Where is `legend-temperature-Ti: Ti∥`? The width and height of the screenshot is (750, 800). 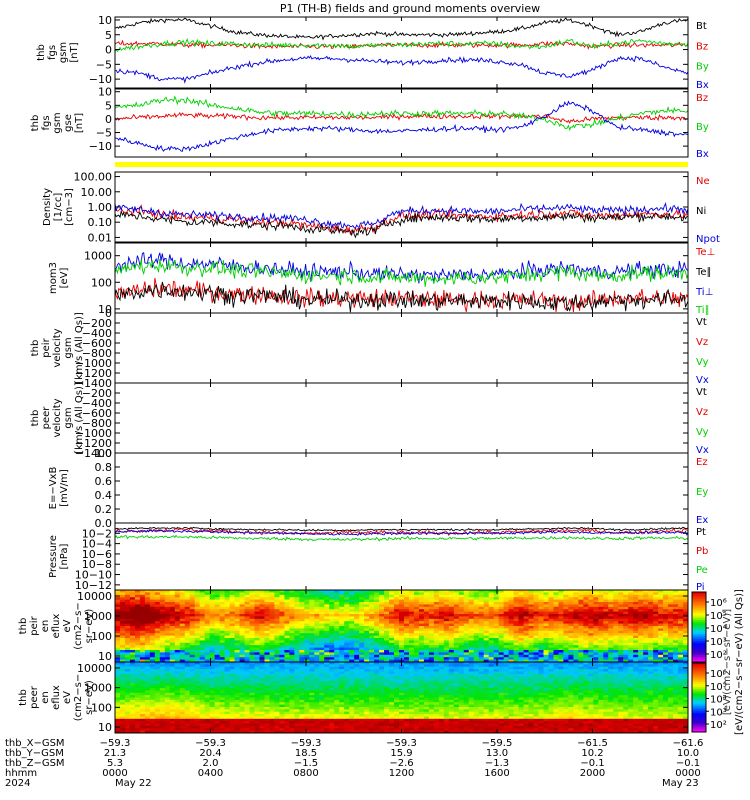
legend-temperature-Ti: Ti∥ is located at coordinates (702, 310).